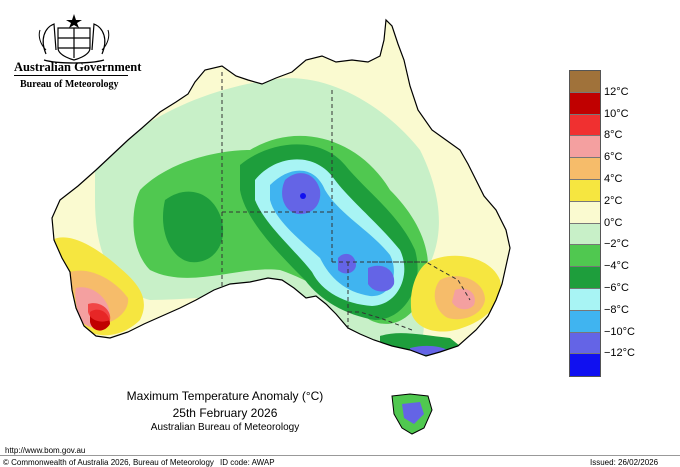 The image size is (680, 467). Describe the element at coordinates (613, 222) in the screenshot. I see `legend-label: 0°C` at that location.